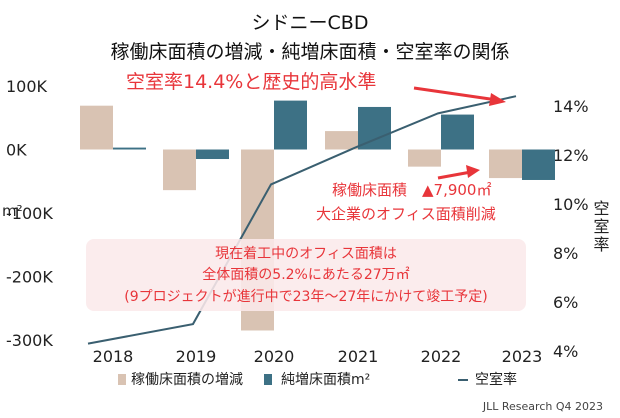 The height and width of the screenshot is (418, 620). Describe the element at coordinates (27, 86) in the screenshot. I see `y-left-tick-label: 100K` at that location.